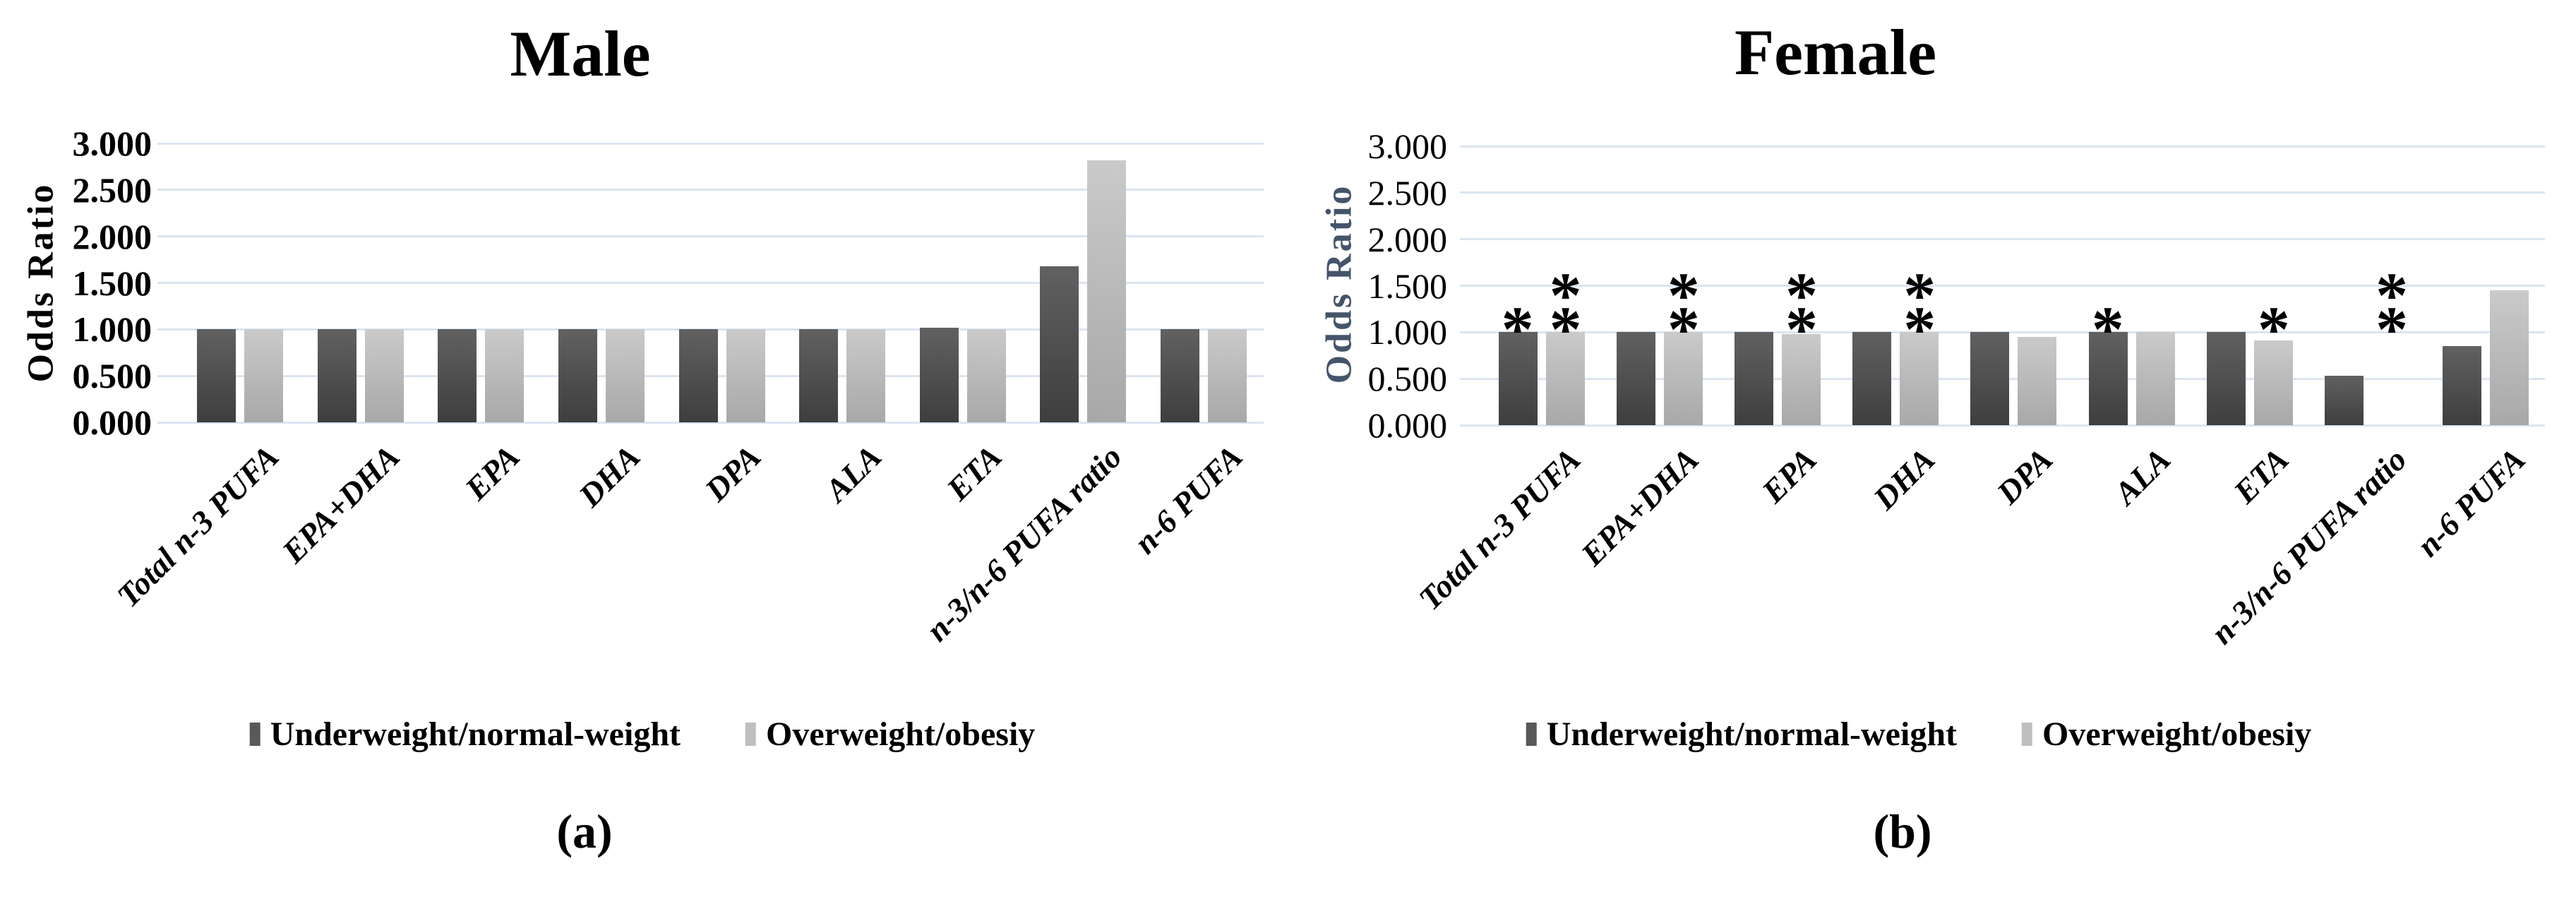 The image size is (2576, 897). I want to click on significance-marker-overweight-dha: * *, so click(1919, 312).